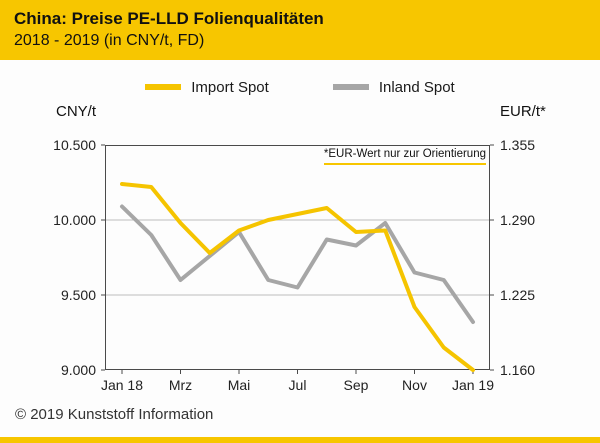 Image resolution: width=600 pixels, height=443 pixels. Describe the element at coordinates (114, 414) in the screenshot. I see `copyright: © 2019 Kunststoff Information` at that location.